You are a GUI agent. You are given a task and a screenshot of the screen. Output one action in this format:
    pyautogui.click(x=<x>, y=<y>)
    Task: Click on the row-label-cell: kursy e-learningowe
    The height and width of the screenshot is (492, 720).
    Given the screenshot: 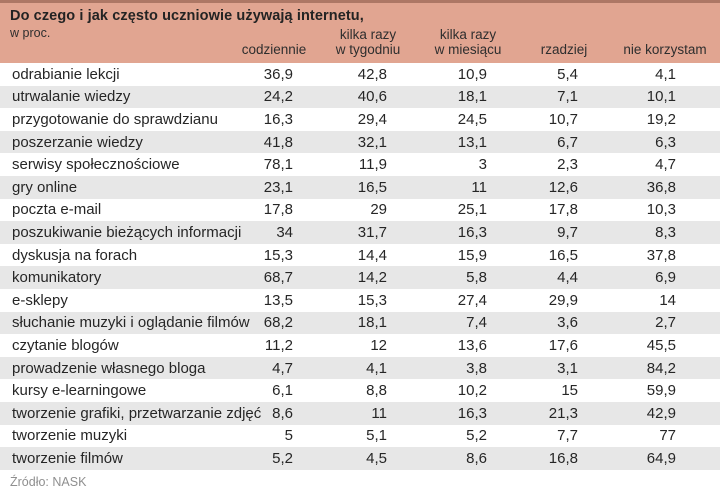 What is the action you would take?
    pyautogui.click(x=79, y=391)
    